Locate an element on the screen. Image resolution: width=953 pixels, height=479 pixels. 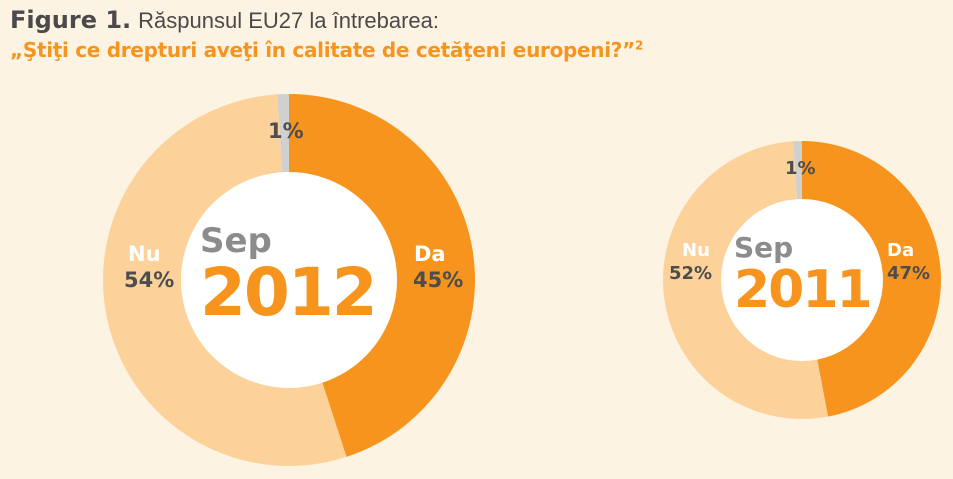
chart2-donut-hole is located at coordinates (802, 280).